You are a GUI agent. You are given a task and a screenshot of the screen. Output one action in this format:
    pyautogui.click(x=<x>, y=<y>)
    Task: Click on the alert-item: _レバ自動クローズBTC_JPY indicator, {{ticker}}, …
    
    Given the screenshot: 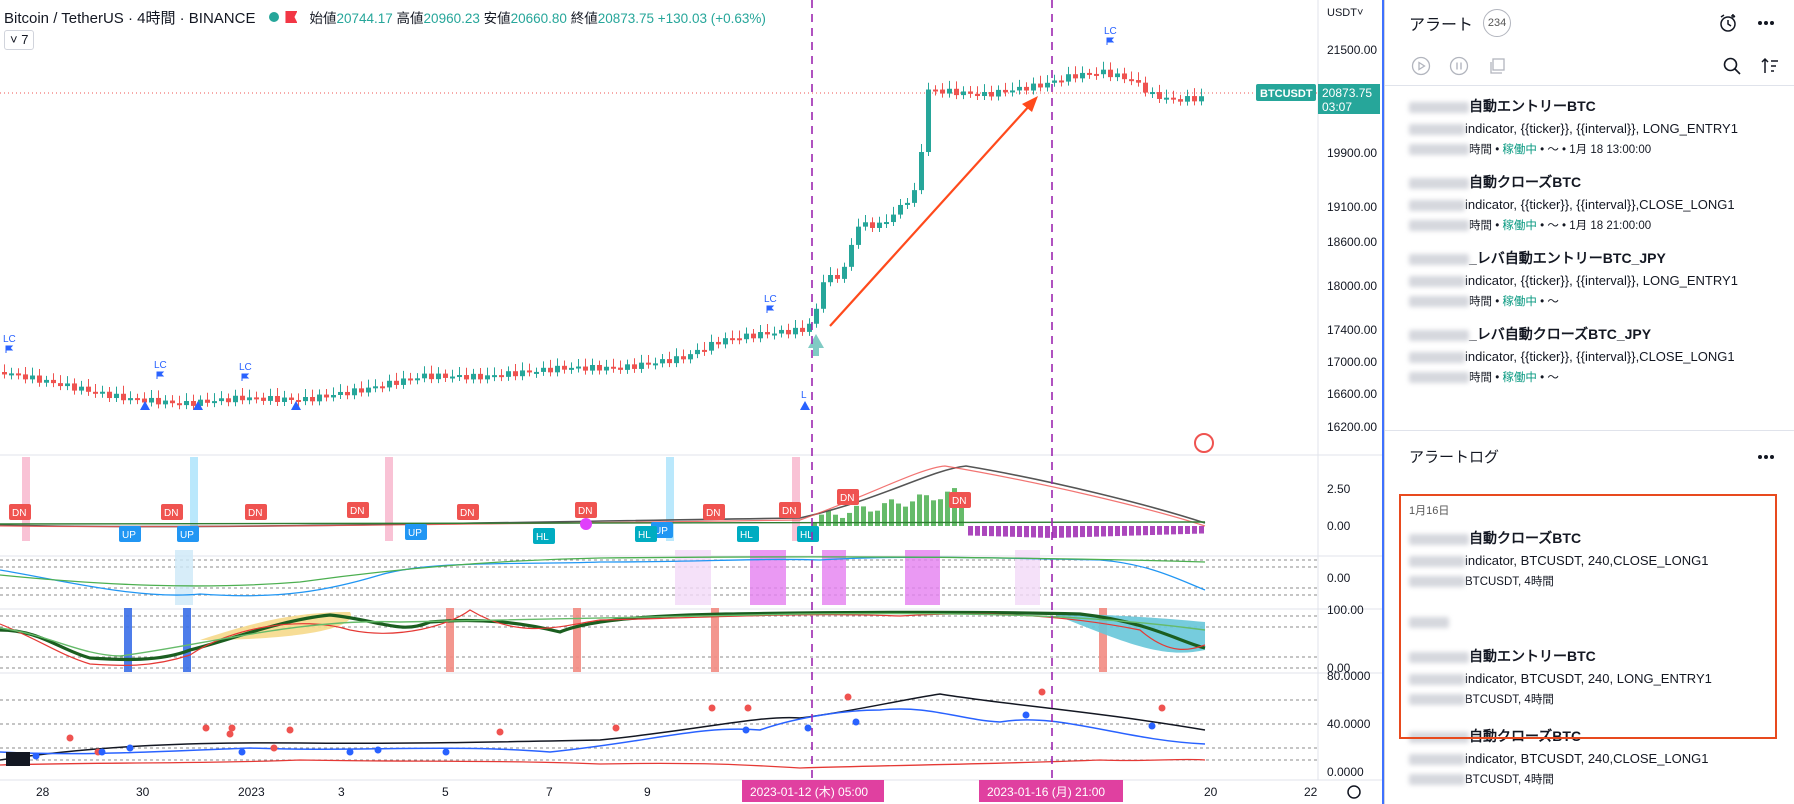 What is the action you would take?
    pyautogui.click(x=1589, y=352)
    